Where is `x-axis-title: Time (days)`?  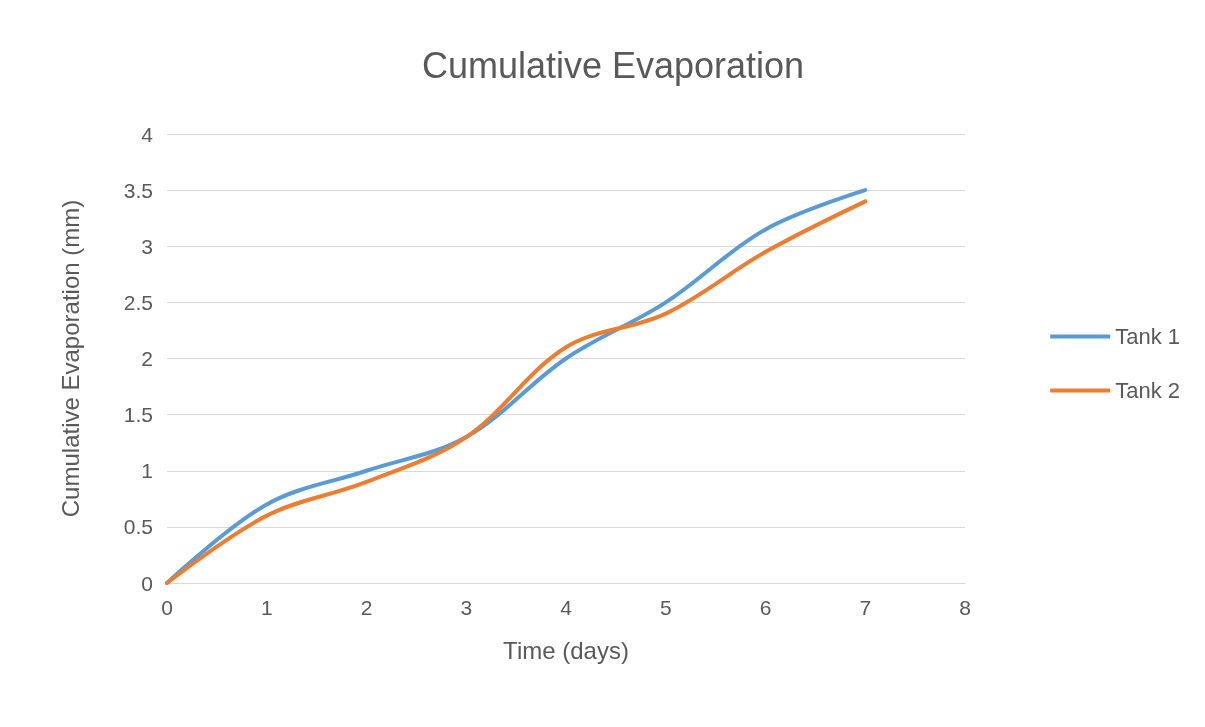 x-axis-title: Time (days) is located at coordinates (566, 650).